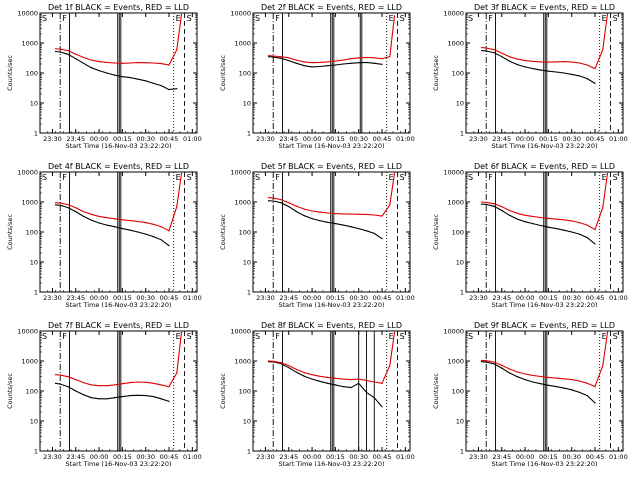 This screenshot has width=640, height=480. Describe the element at coordinates (544, 325) in the screenshot. I see `chart-title: Det 9f BLACK = Events, RED = LLD` at that location.